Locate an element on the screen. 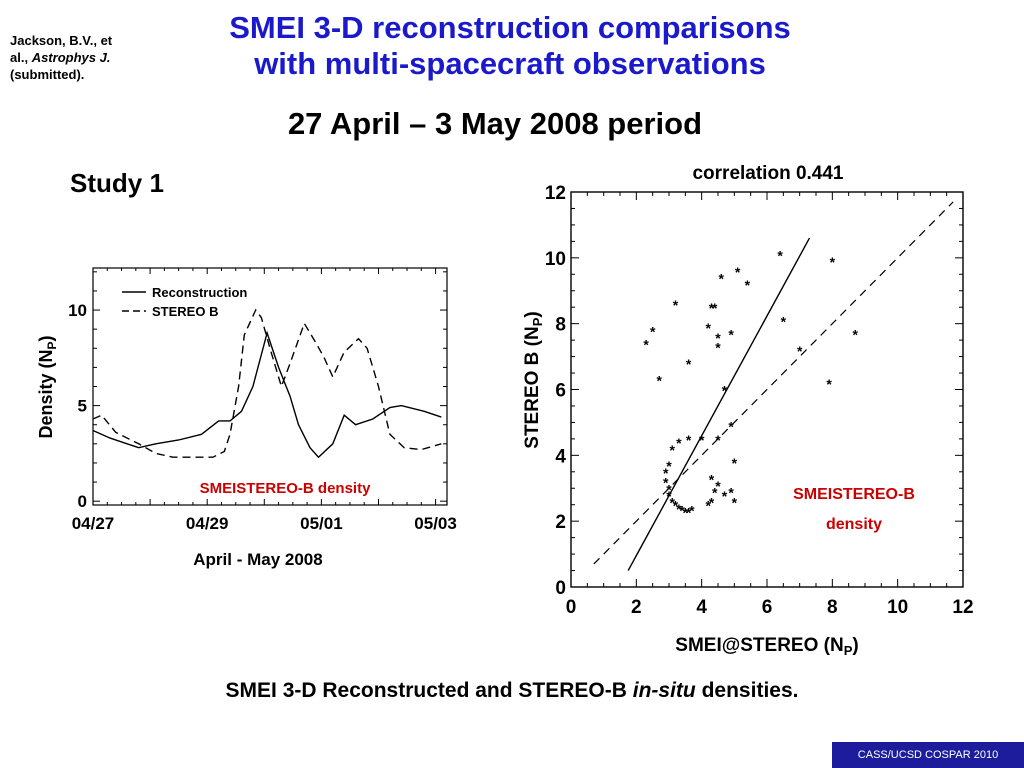  title-line1: SMEI 3-D reconstruction comparisons is located at coordinates (510, 27).